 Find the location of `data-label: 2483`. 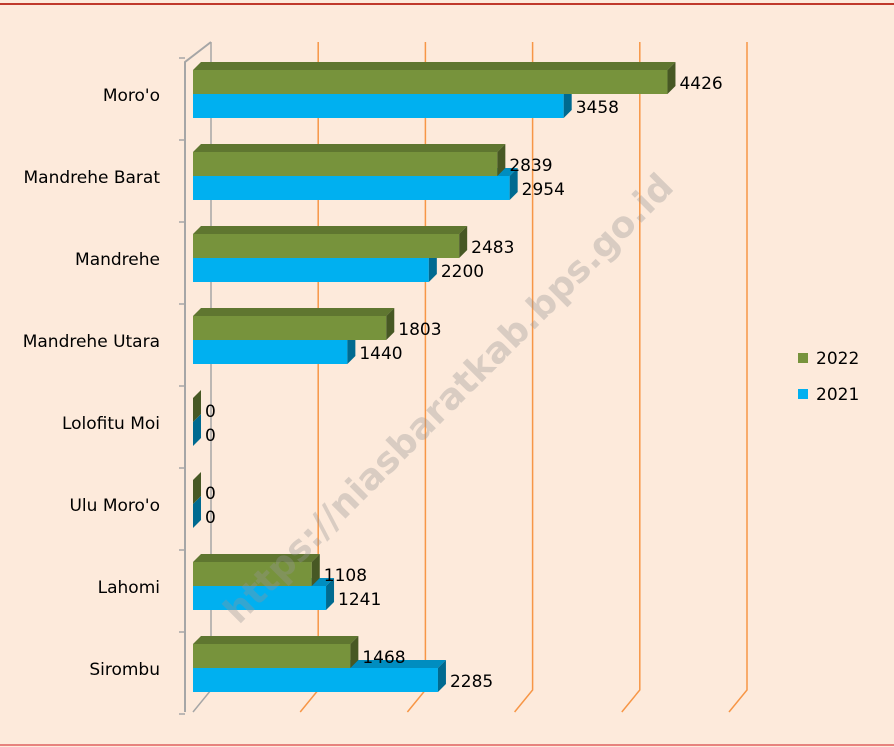

data-label: 2483 is located at coordinates (492, 248).